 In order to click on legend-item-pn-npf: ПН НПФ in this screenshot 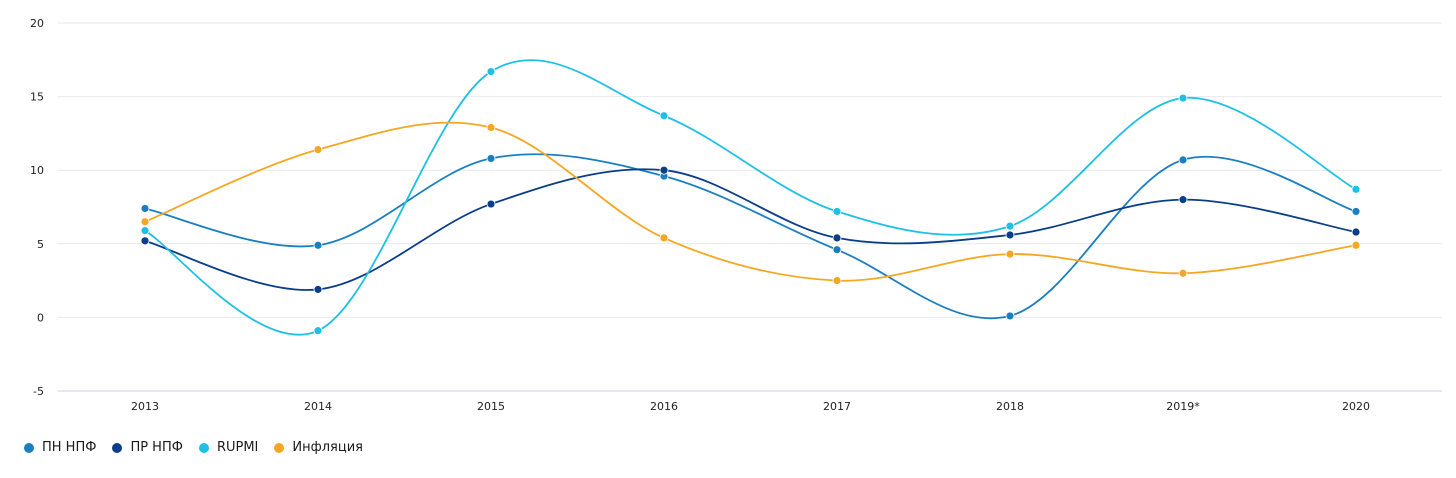, I will do `click(60, 447)`.